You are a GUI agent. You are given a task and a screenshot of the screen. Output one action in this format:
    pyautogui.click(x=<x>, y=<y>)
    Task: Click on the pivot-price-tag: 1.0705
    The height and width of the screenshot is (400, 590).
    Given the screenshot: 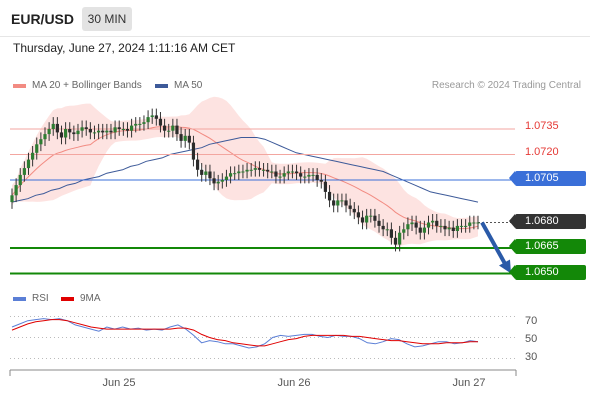 What is the action you would take?
    pyautogui.click(x=547, y=178)
    